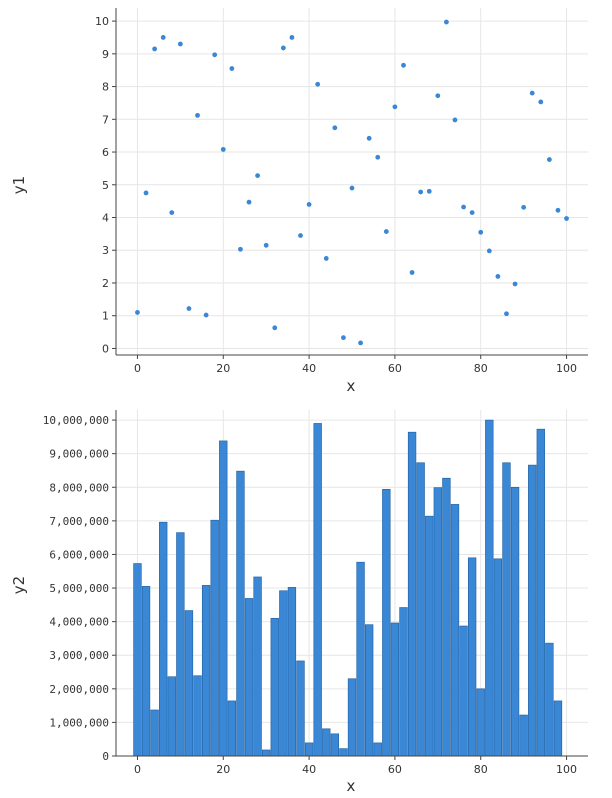  Describe the element at coordinates (395, 368) in the screenshot. I see `x-tick-label: 60` at that location.